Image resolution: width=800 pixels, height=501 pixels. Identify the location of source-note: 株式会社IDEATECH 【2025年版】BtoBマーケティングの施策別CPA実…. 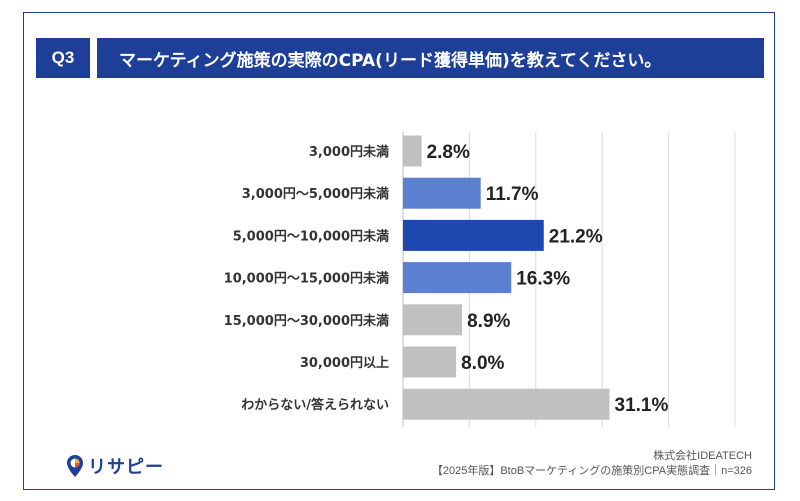
(592, 464).